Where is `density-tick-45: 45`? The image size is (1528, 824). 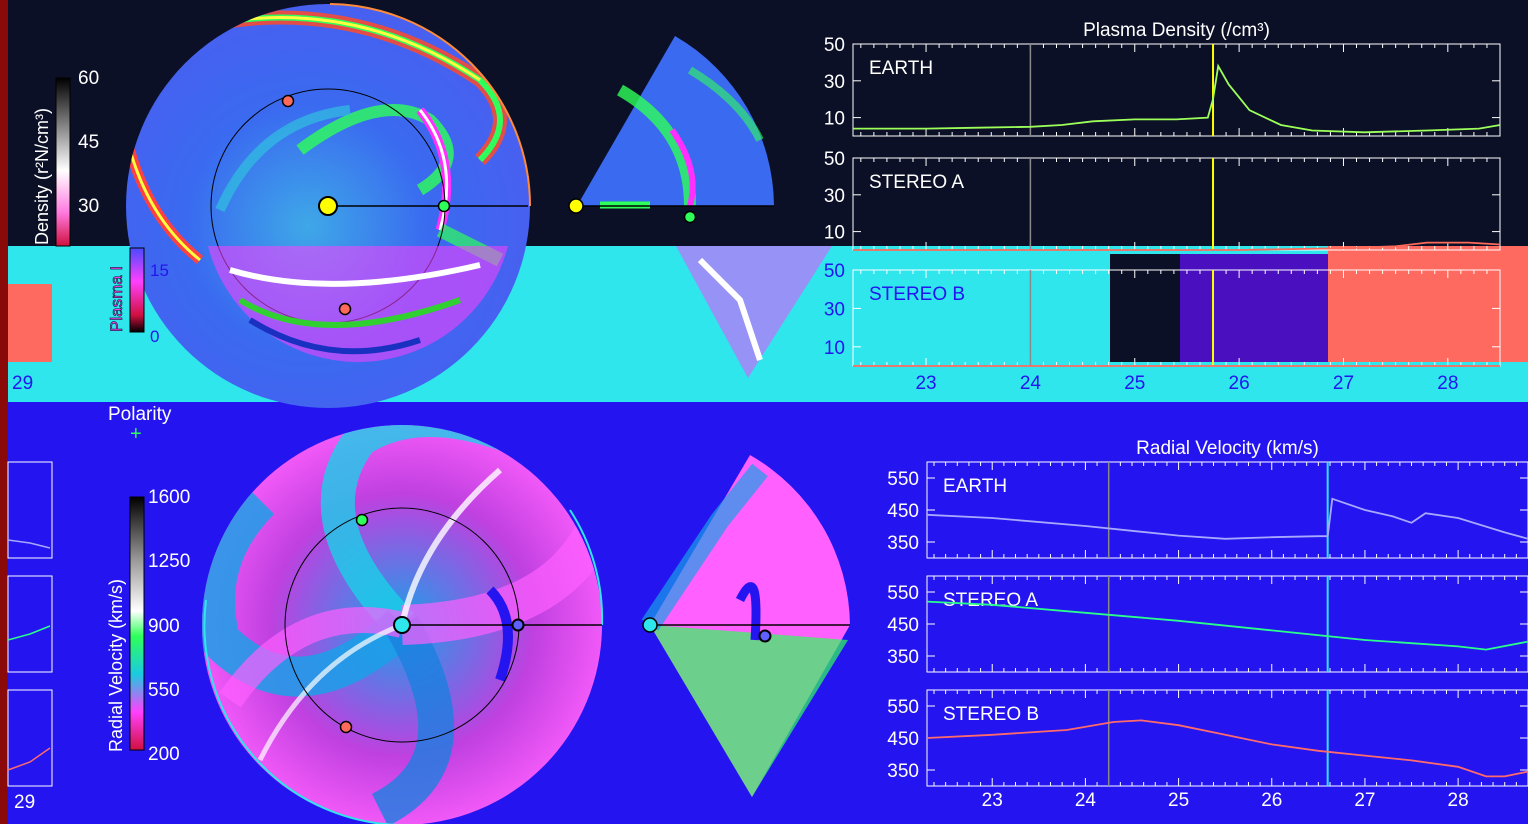 density-tick-45: 45 is located at coordinates (88, 142).